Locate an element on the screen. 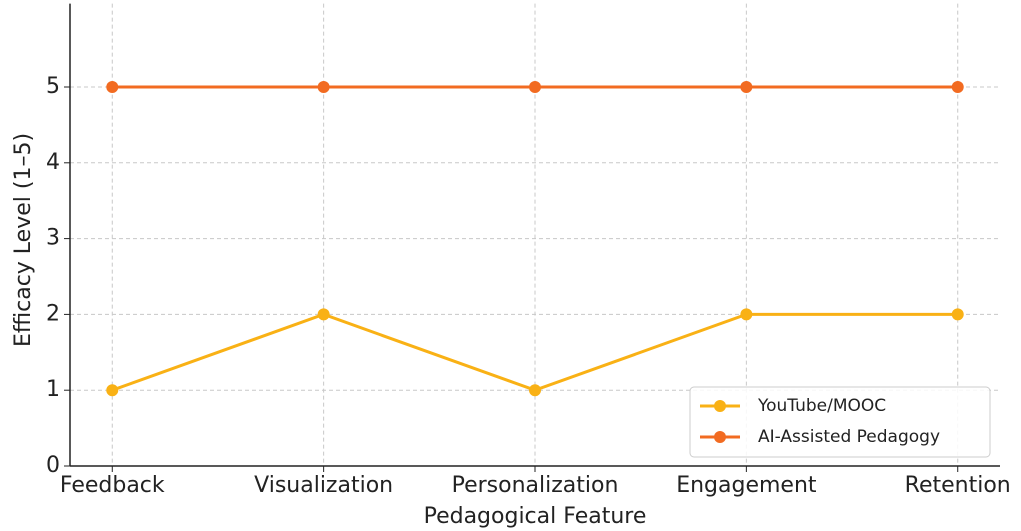  y-tick-label: 0 is located at coordinates (53, 465).